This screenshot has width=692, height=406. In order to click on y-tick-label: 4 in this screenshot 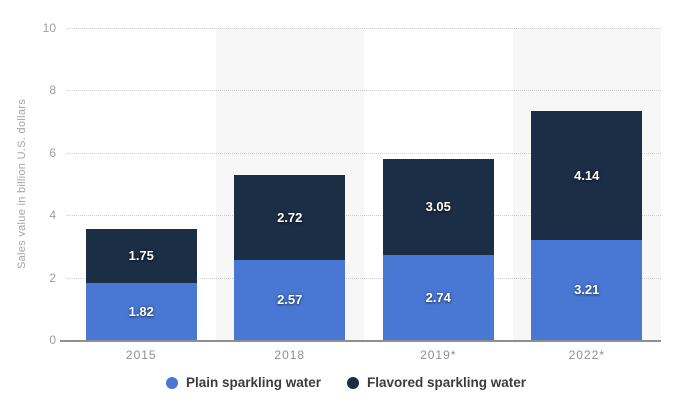, I will do `click(52, 215)`.